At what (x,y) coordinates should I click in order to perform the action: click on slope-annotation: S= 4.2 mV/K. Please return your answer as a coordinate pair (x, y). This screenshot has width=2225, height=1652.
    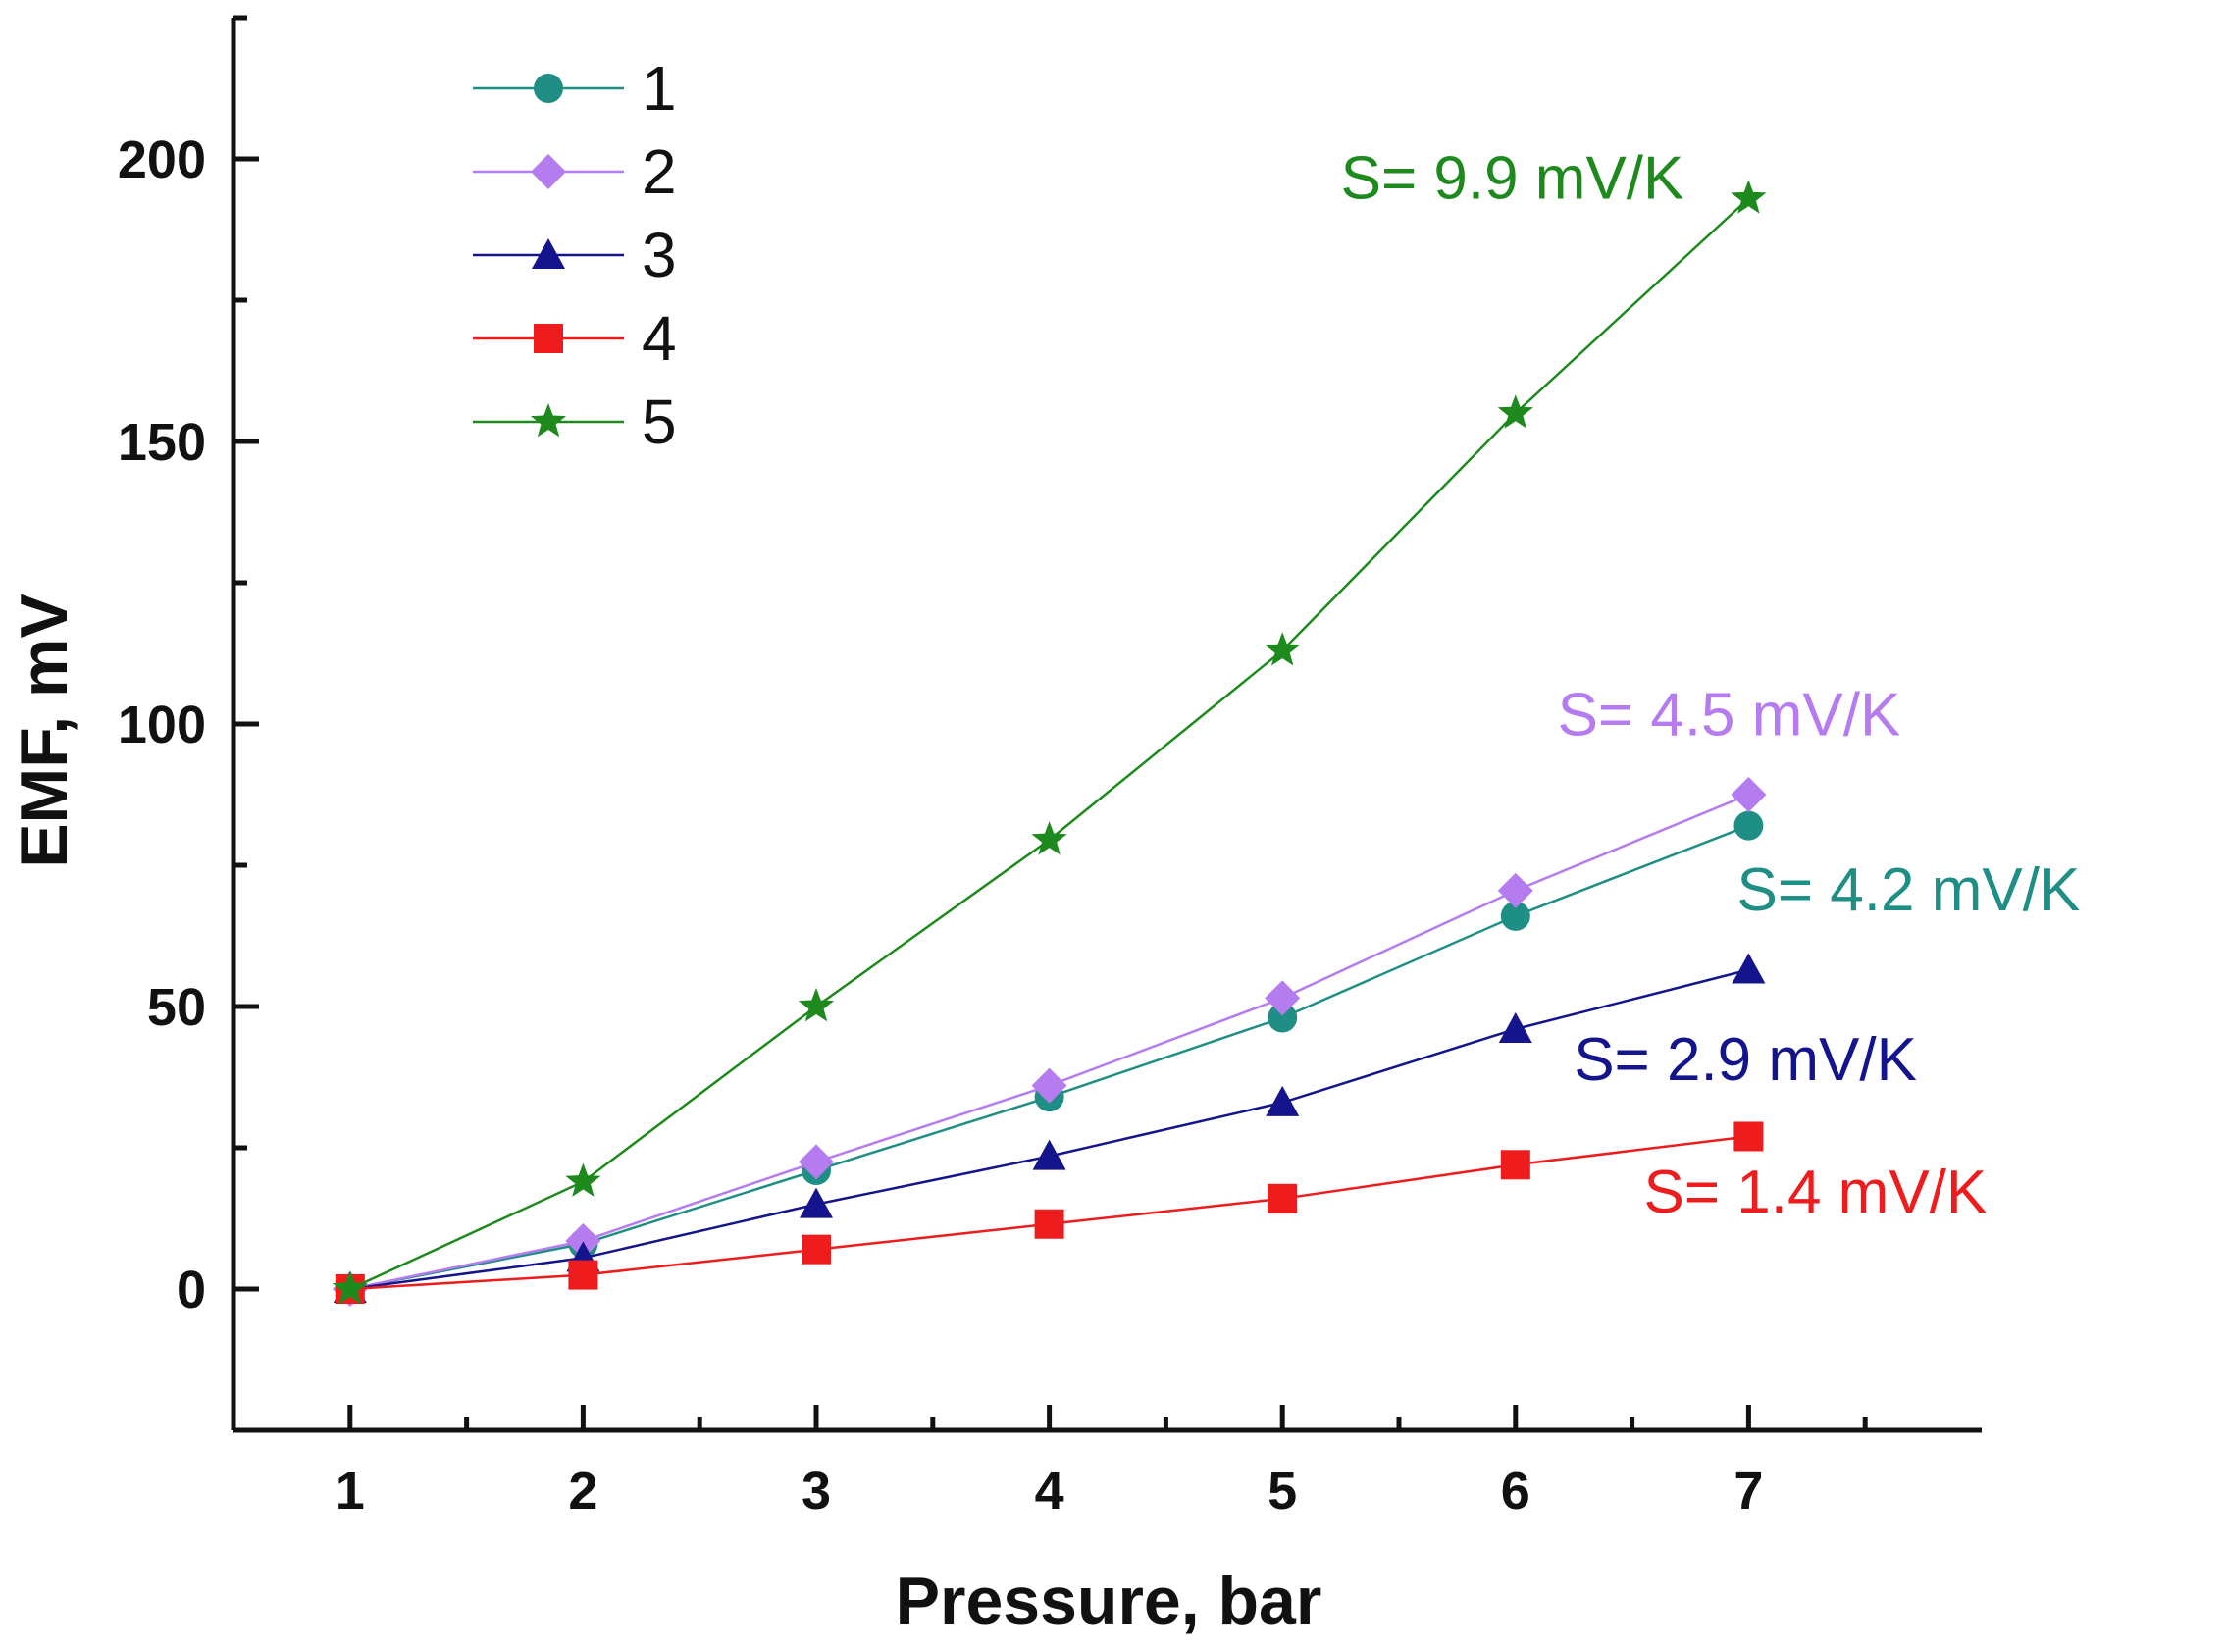
    Looking at the image, I should click on (1909, 890).